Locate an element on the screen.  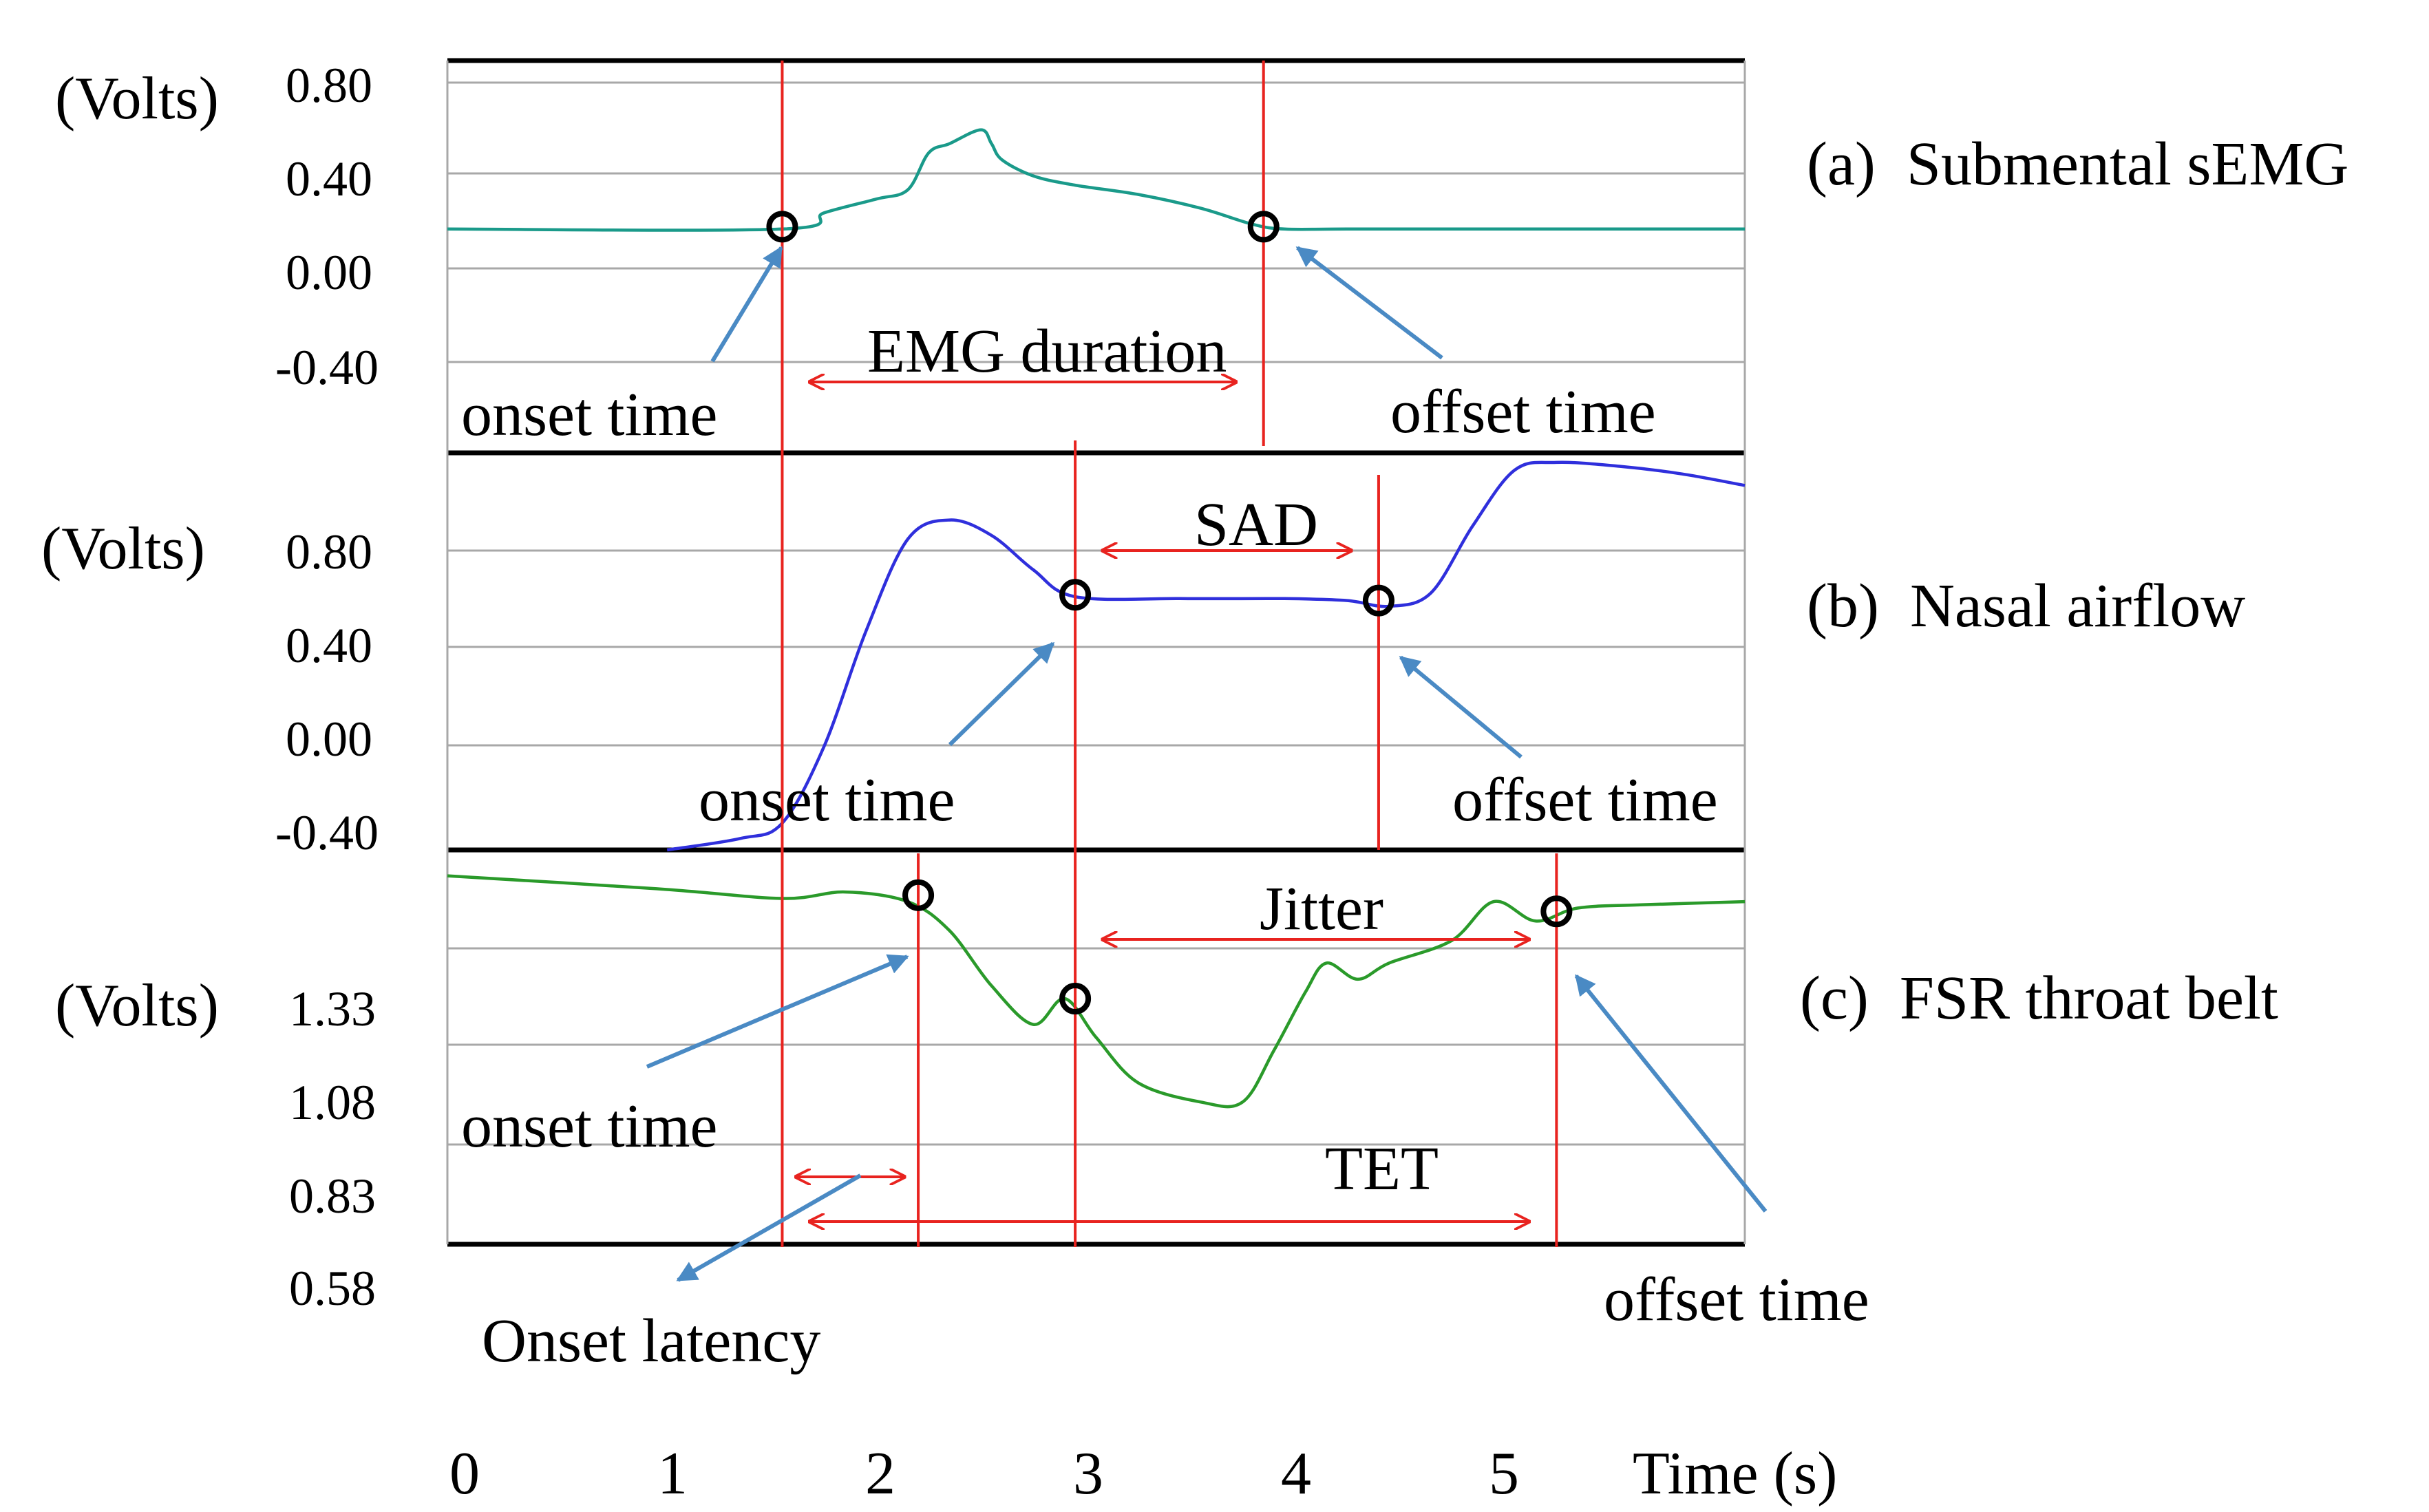
series-line-c is located at coordinates (1096, 991).